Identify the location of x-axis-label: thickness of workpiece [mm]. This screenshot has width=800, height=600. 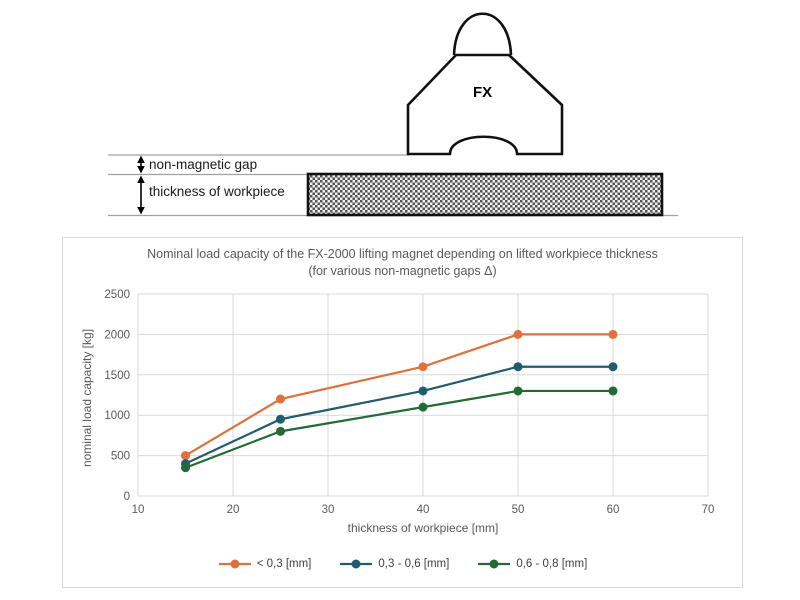
(423, 528).